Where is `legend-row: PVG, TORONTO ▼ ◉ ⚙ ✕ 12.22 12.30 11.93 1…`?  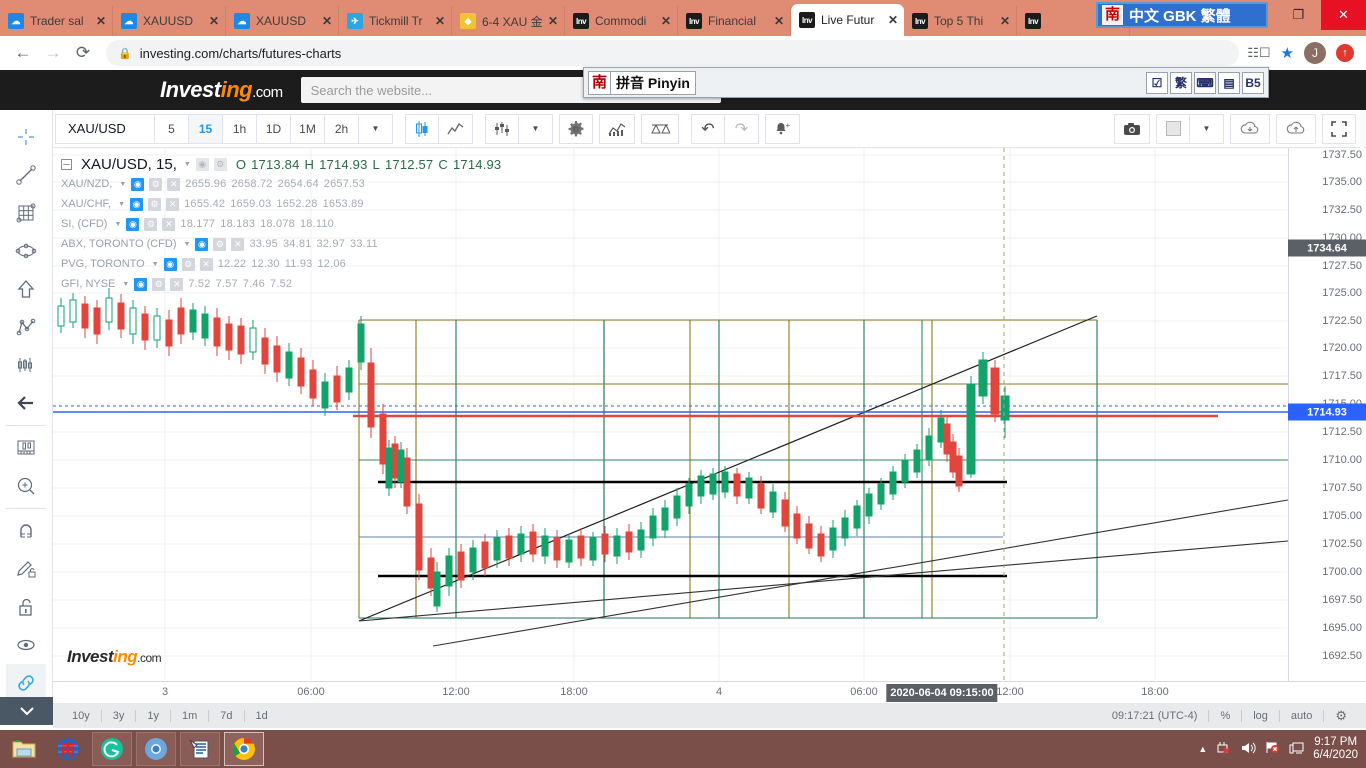
legend-row: PVG, TORONTO ▼ ◉ ⚙ ✕ 12.22 12.30 11.93 1… is located at coordinates (281, 264).